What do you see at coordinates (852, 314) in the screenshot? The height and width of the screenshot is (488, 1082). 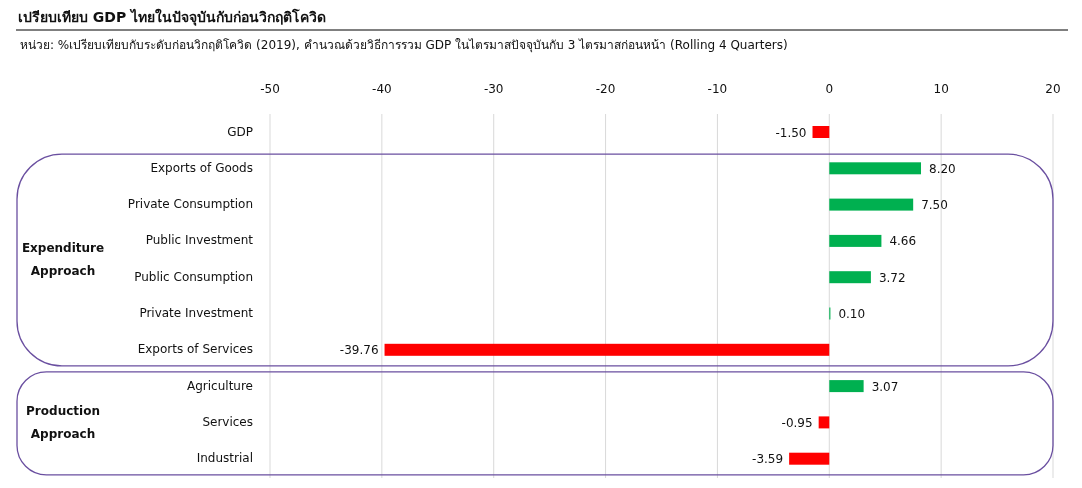 I see `data-label: 0.10` at bounding box center [852, 314].